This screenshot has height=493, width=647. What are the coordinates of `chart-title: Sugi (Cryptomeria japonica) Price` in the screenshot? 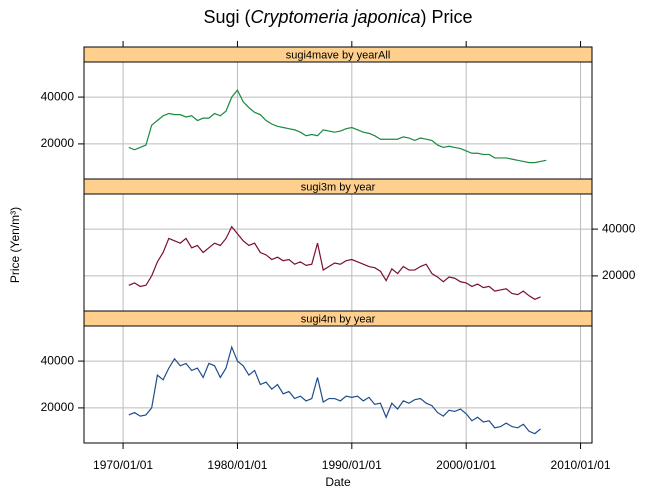 It's located at (337, 17).